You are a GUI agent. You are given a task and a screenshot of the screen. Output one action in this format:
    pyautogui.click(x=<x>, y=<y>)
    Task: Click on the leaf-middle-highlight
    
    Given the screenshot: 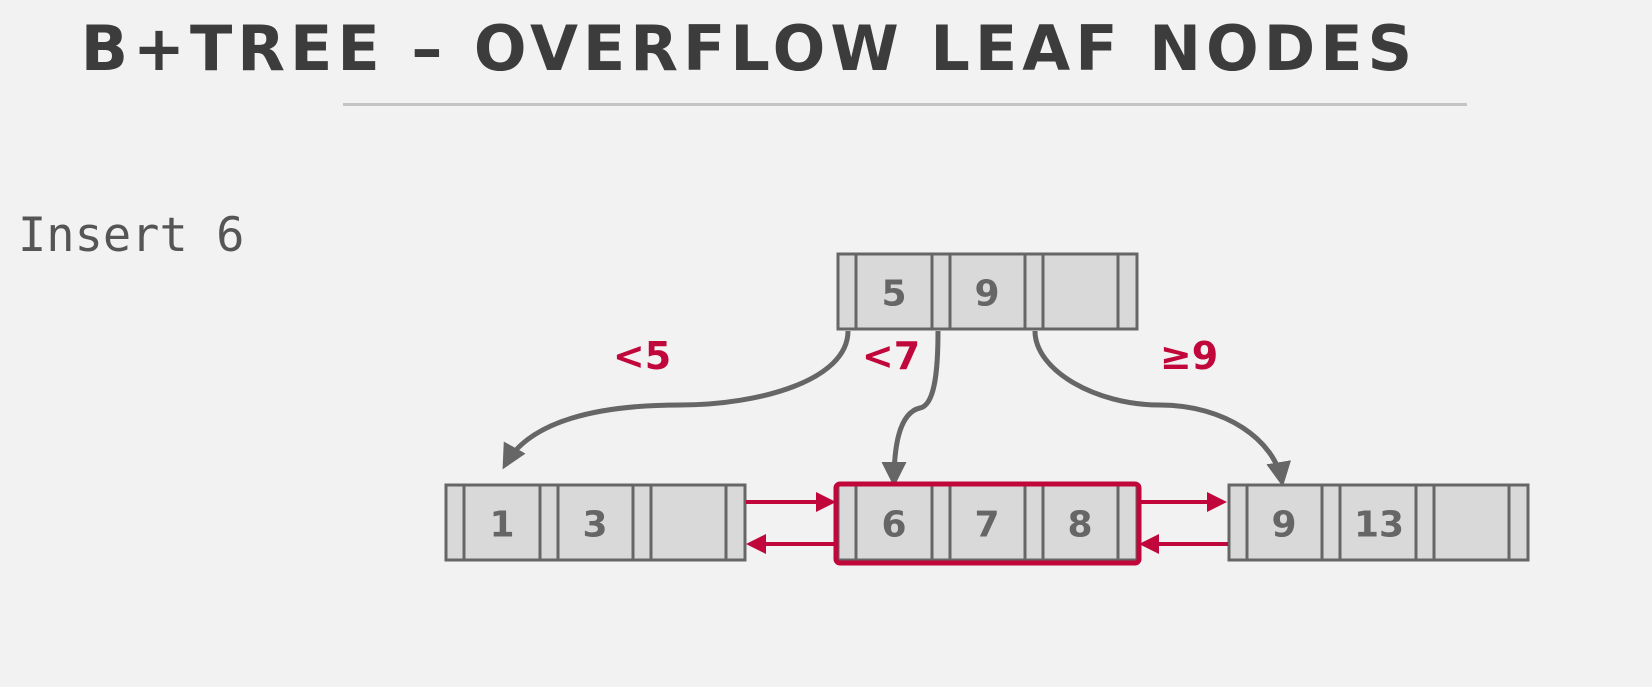 What is the action you would take?
    pyautogui.click(x=987, y=523)
    